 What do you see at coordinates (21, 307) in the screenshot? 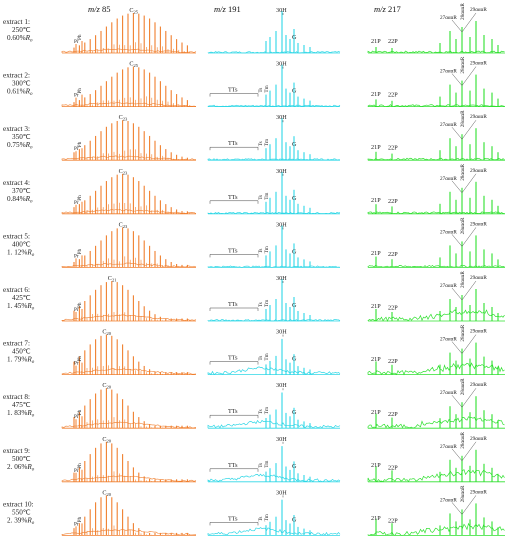
I see `sample-maturity: 1. 45%Ro` at bounding box center [21, 307].